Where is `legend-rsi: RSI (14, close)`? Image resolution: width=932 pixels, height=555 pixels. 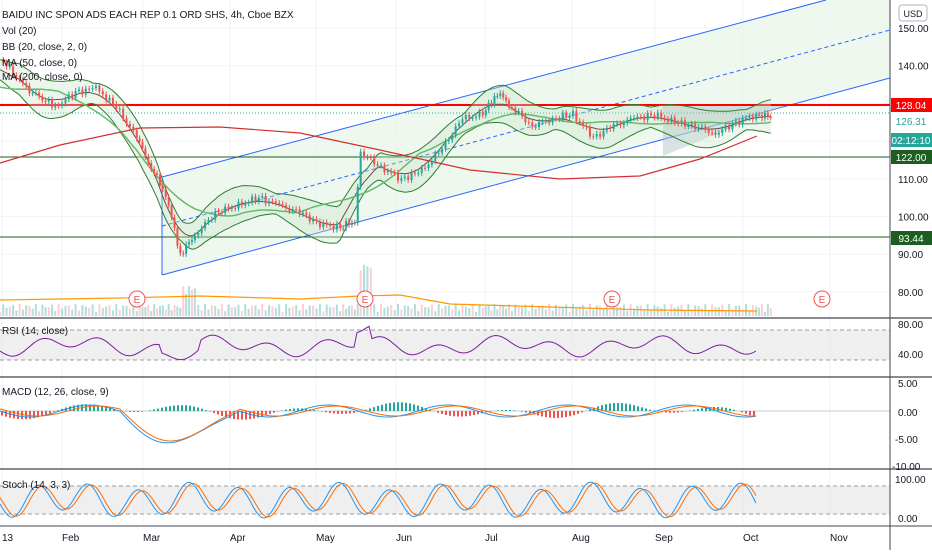
legend-rsi: RSI (14, close) is located at coordinates (35, 331).